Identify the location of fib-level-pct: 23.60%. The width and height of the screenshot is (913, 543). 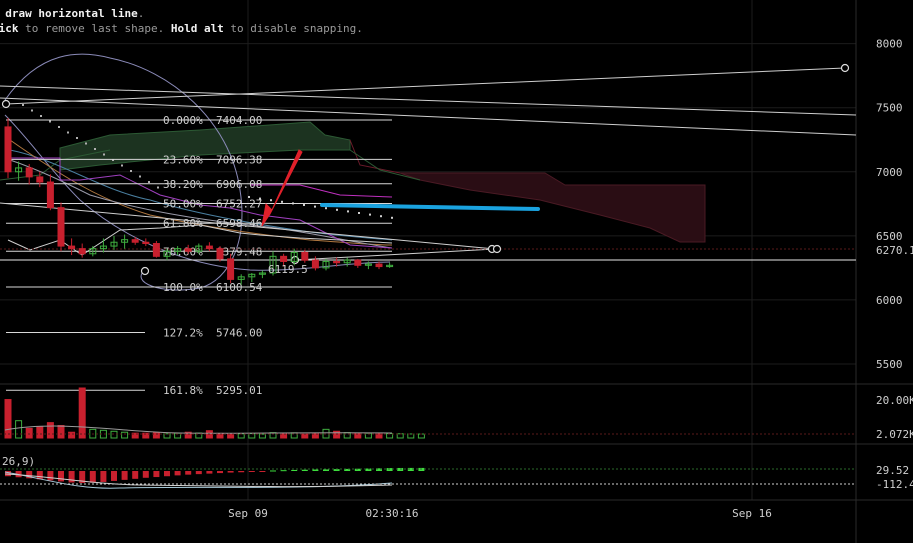
(183, 159).